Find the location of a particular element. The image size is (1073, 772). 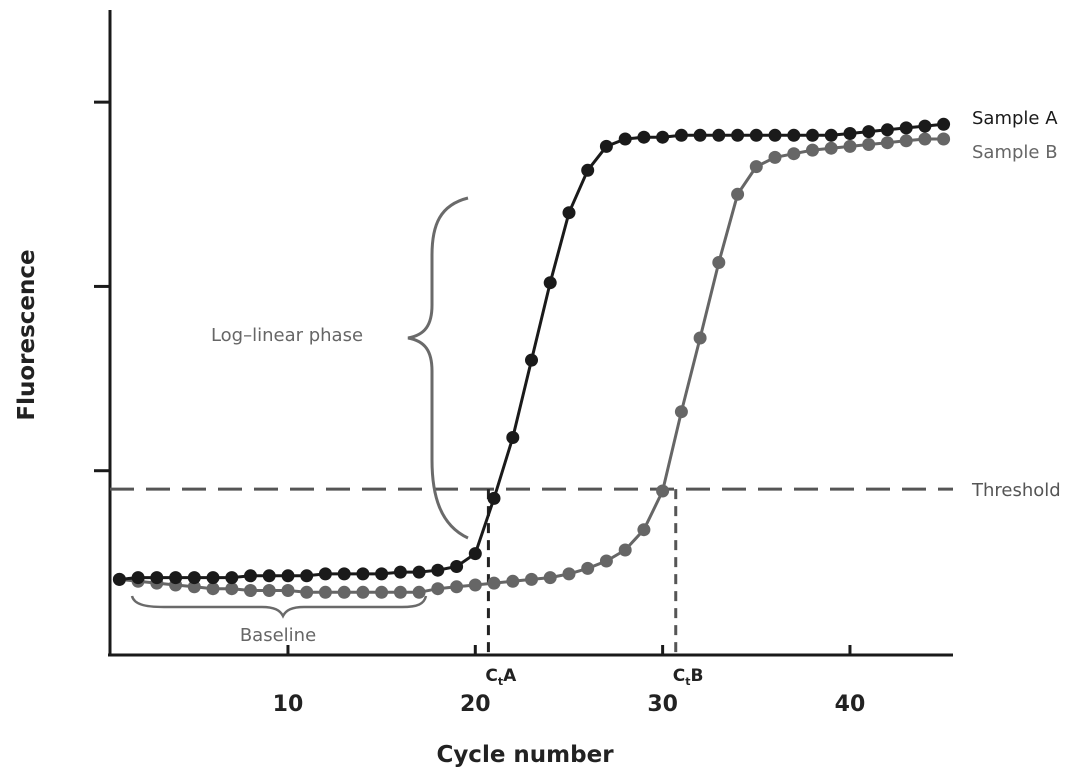

ct-a-suffix: A is located at coordinates (510, 676).